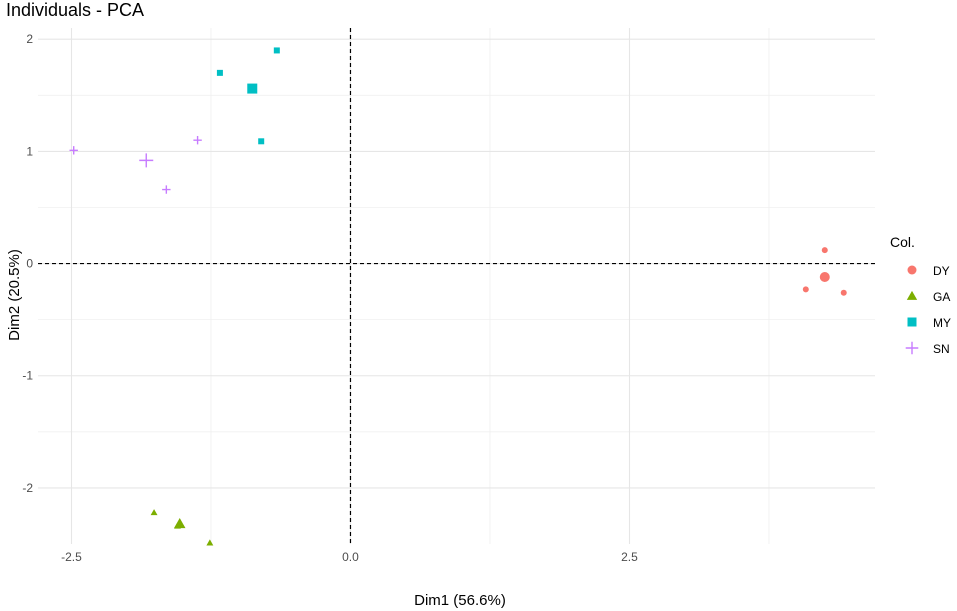 This screenshot has width=957, height=611. I want to click on x-tick-label: 2.5, so click(629, 557).